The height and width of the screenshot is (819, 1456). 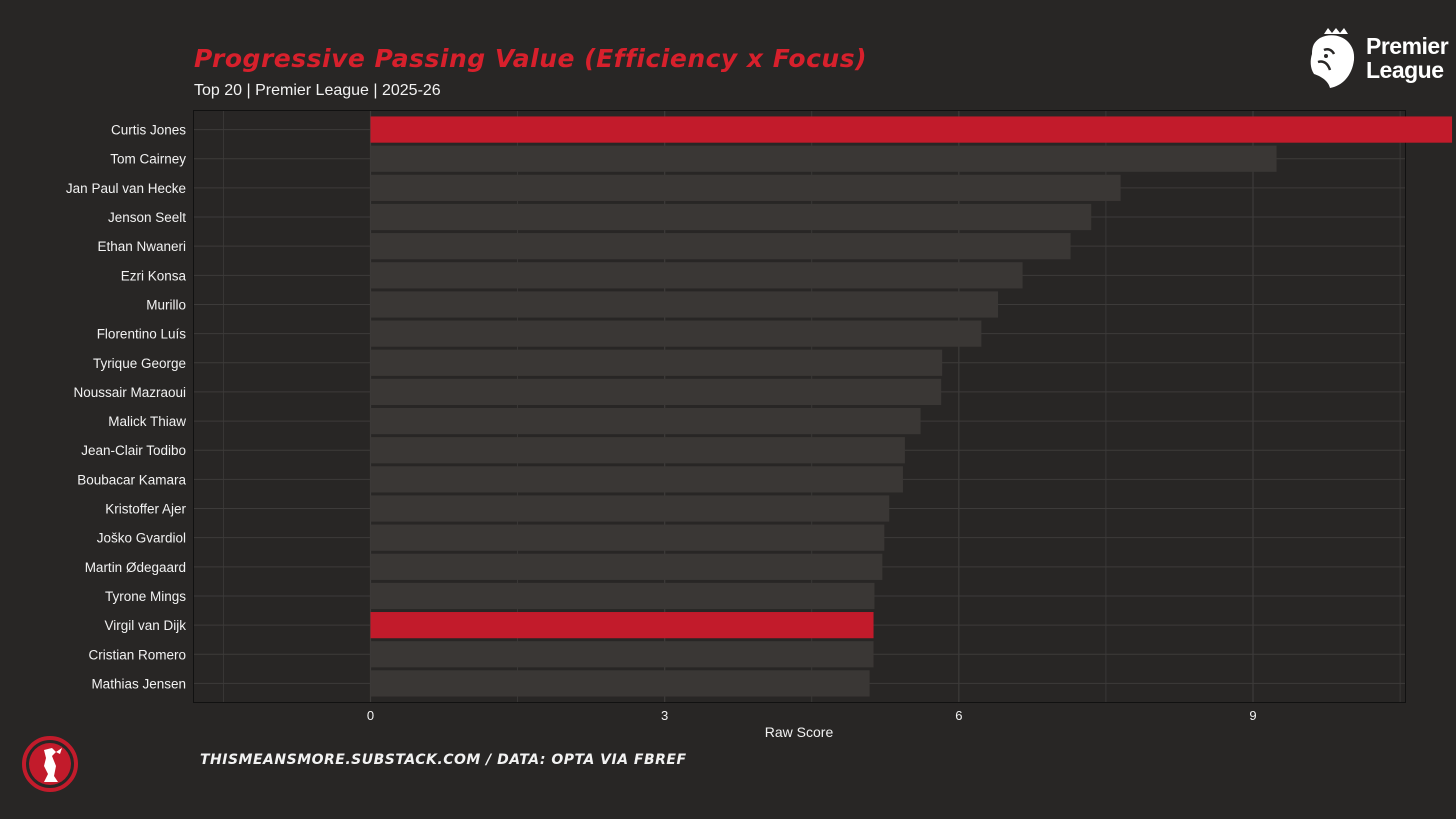 I want to click on bar-jean-clair-todibo, so click(x=637, y=450).